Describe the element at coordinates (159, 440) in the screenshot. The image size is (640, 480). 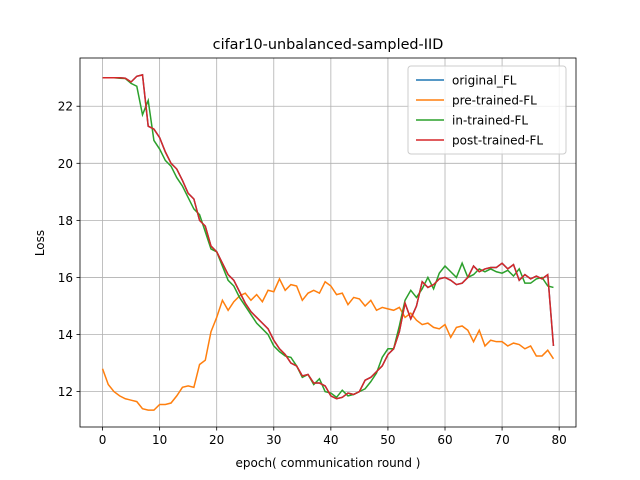
I see `x-tick-label: 10` at that location.